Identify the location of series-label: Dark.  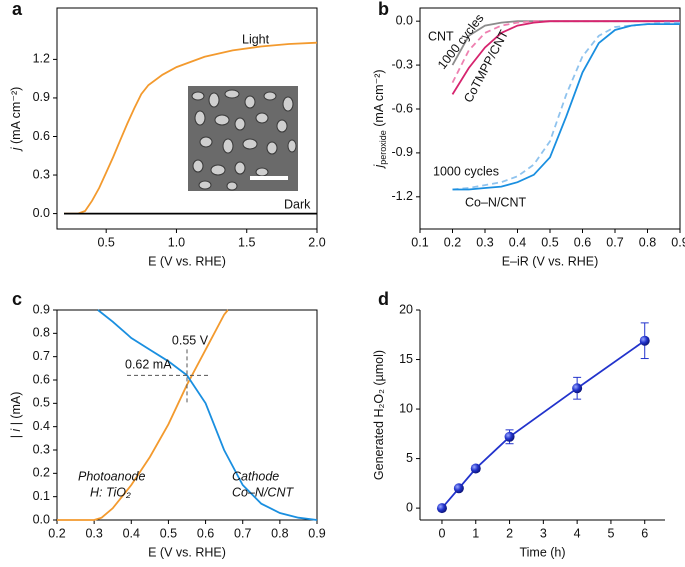
(297, 204).